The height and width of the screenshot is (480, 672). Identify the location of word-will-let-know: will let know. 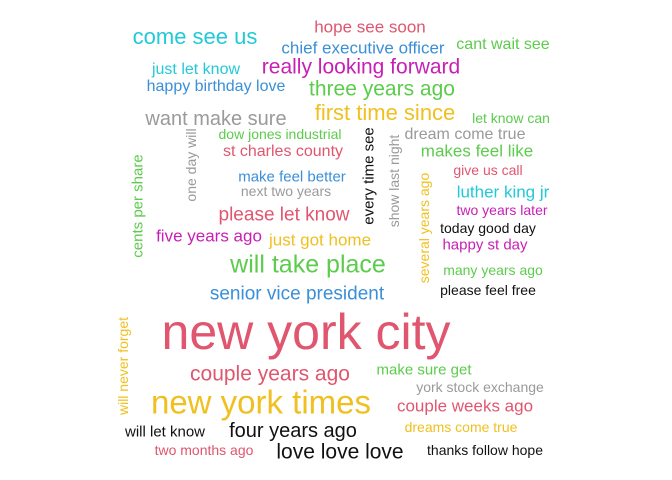
(165, 432).